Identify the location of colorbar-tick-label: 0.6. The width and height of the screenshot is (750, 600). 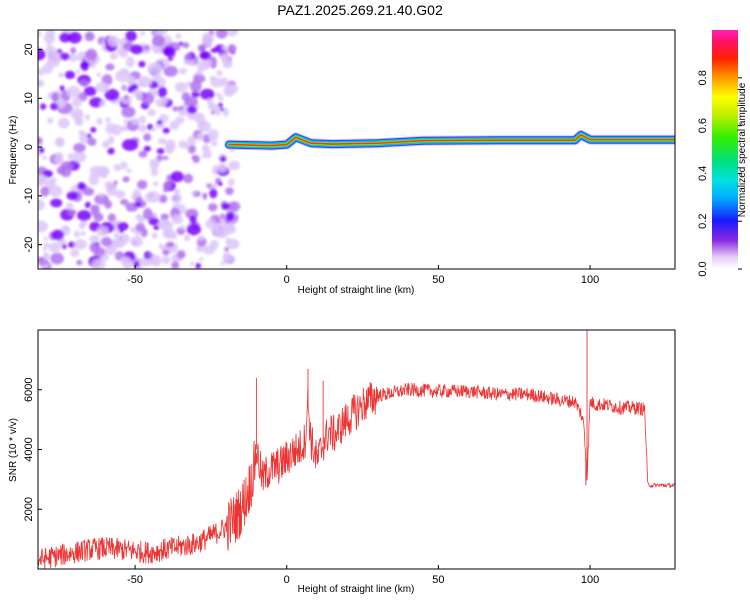
(703, 125).